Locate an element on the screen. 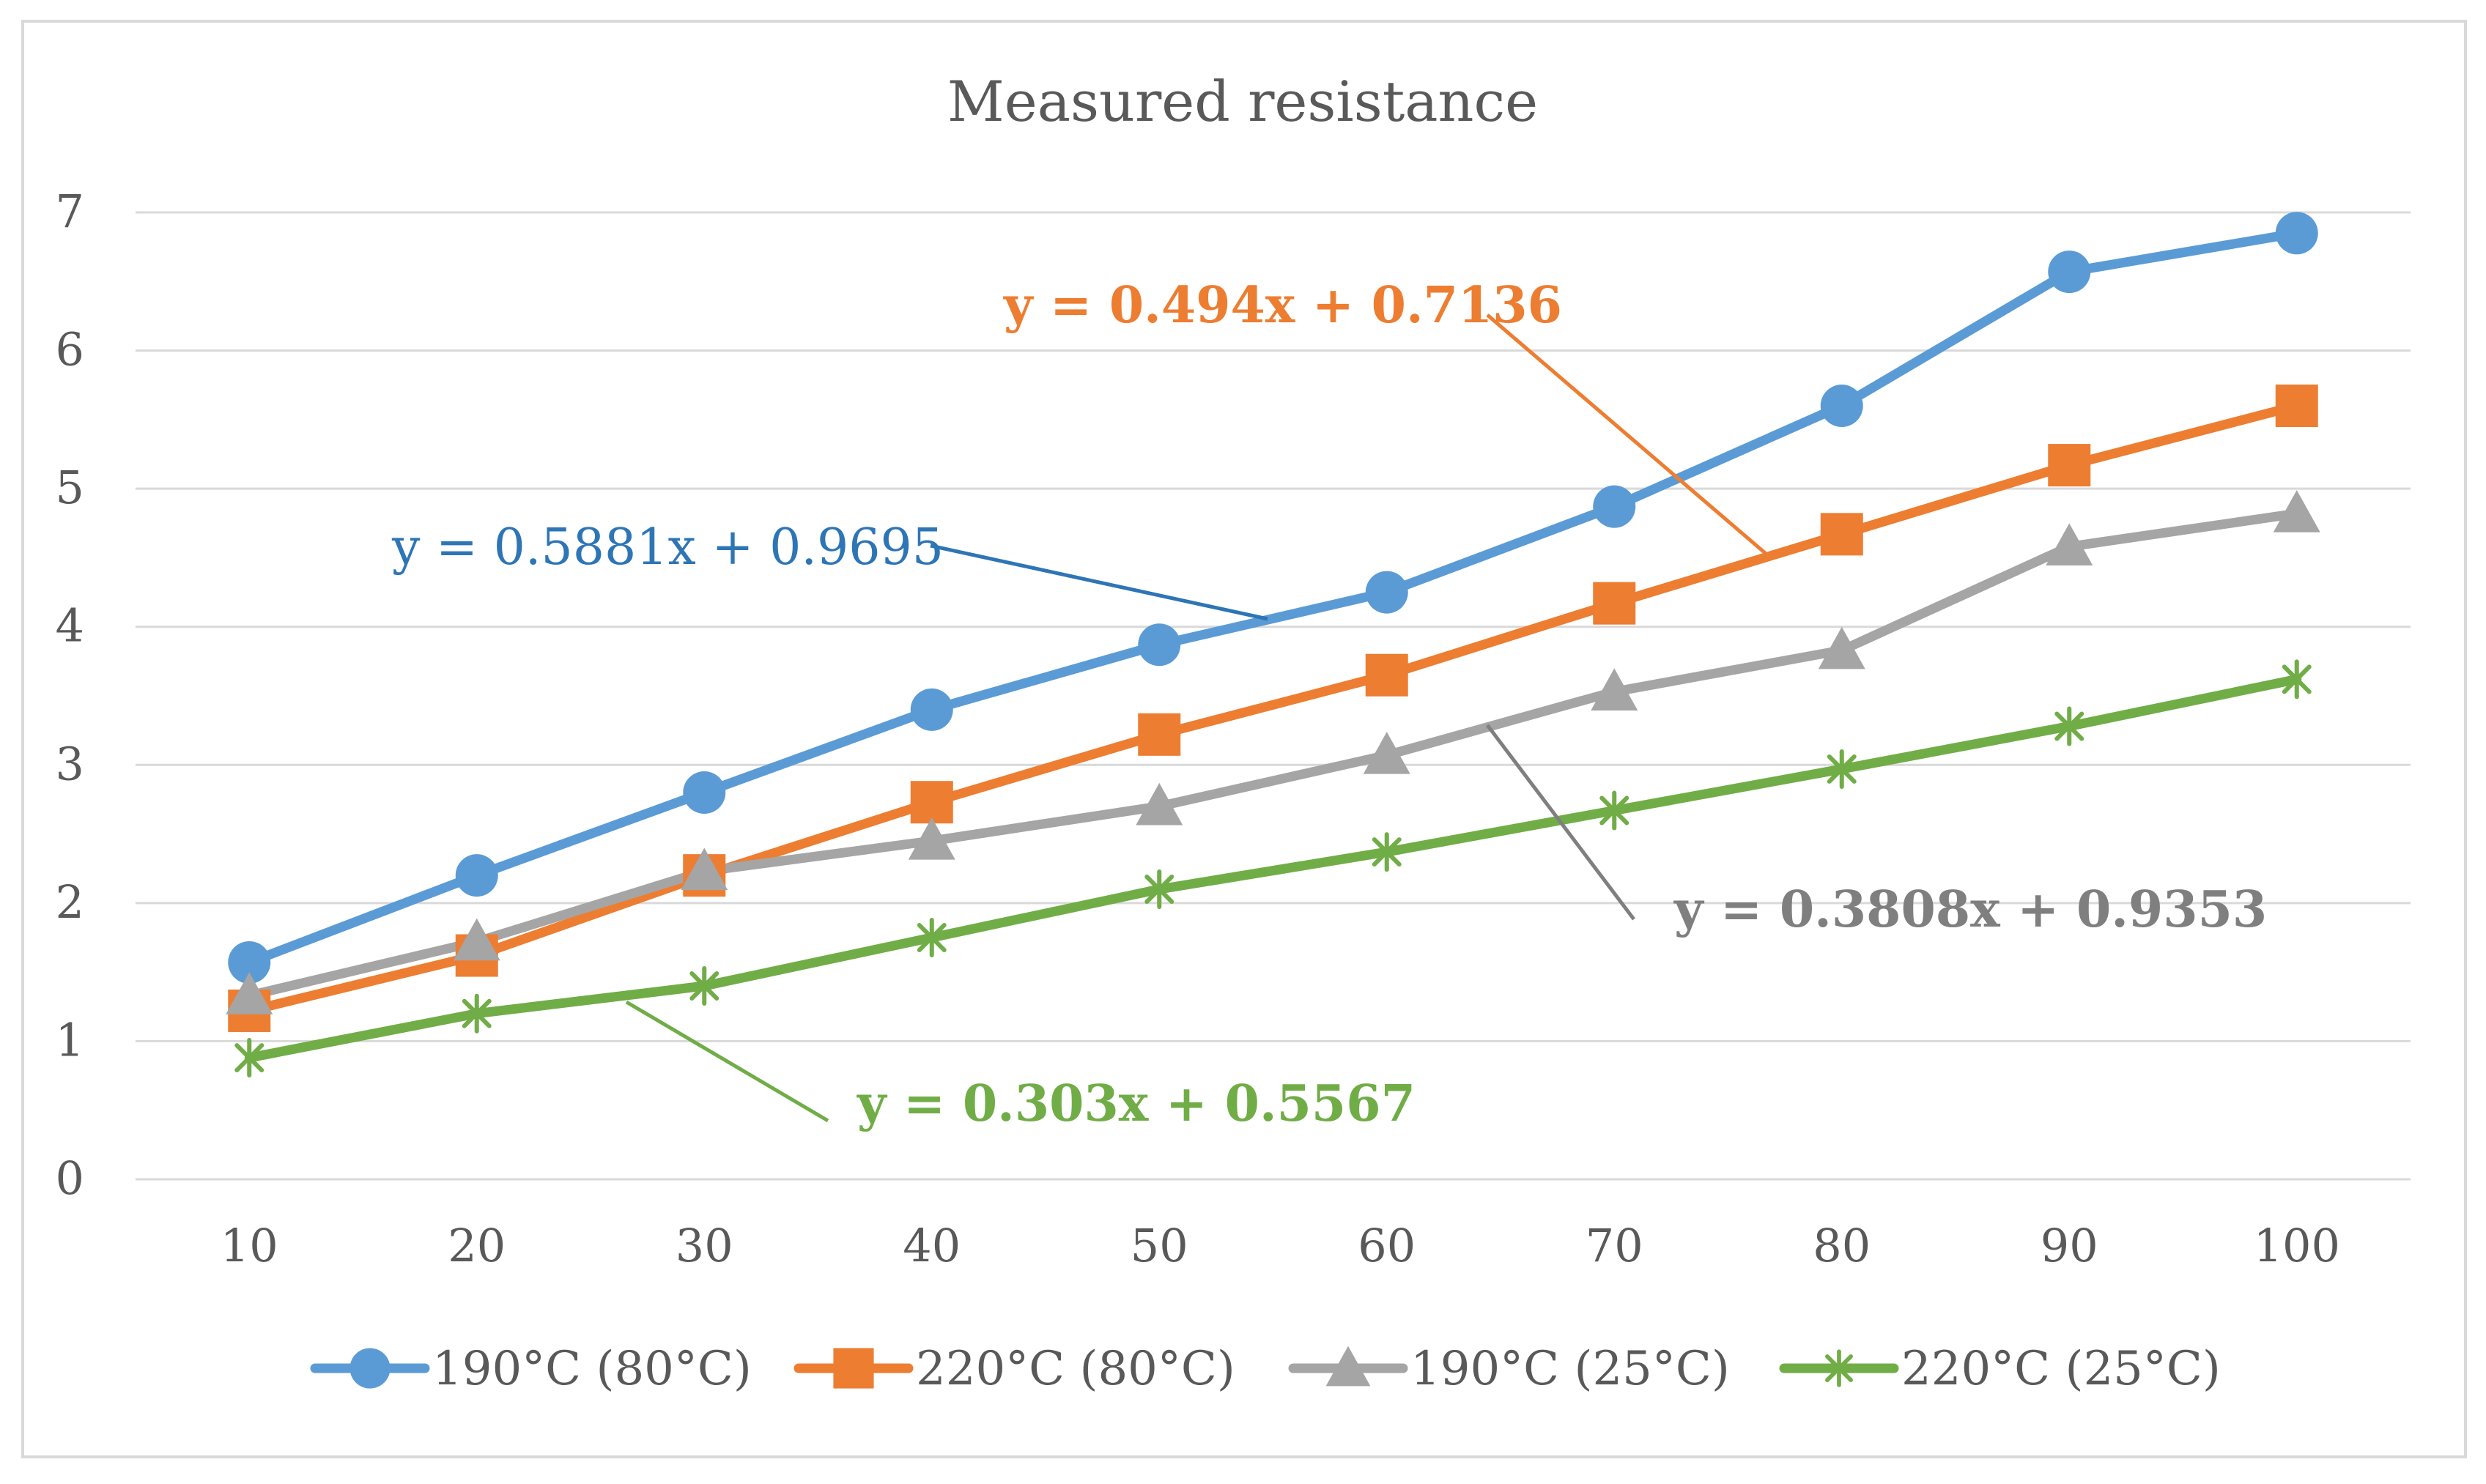  legend-item-2: 190°C (25°C) is located at coordinates (1509, 1369).